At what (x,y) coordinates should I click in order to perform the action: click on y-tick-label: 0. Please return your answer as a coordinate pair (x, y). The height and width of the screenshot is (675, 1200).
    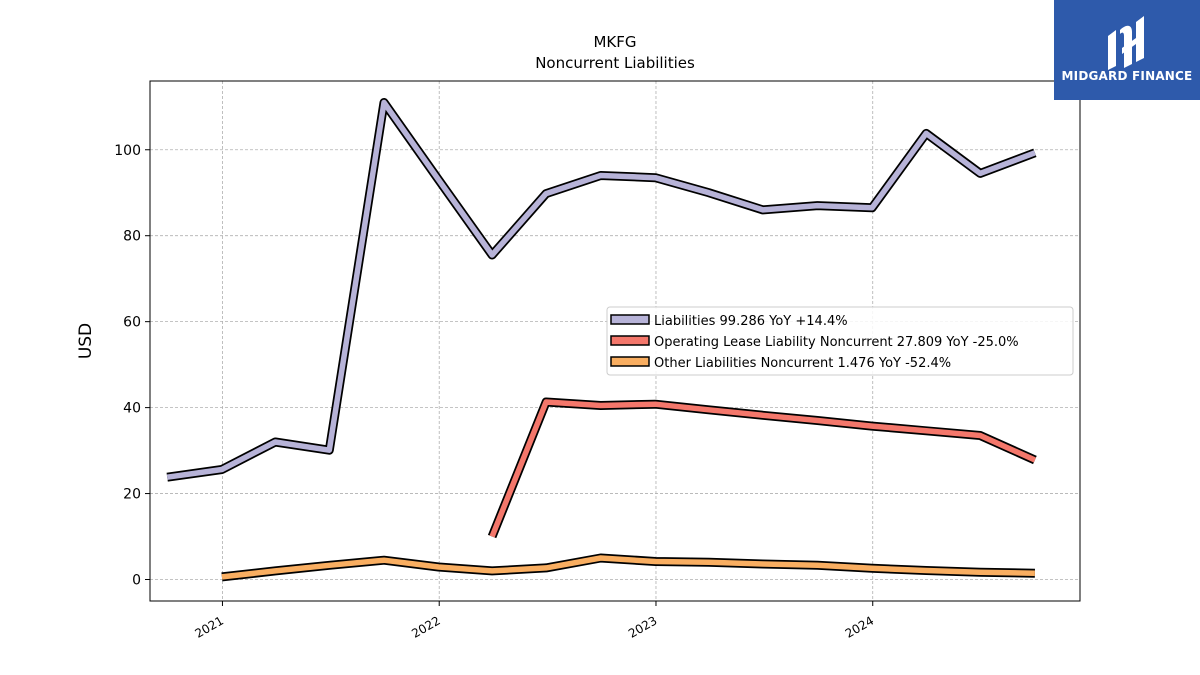
    Looking at the image, I should click on (136, 581).